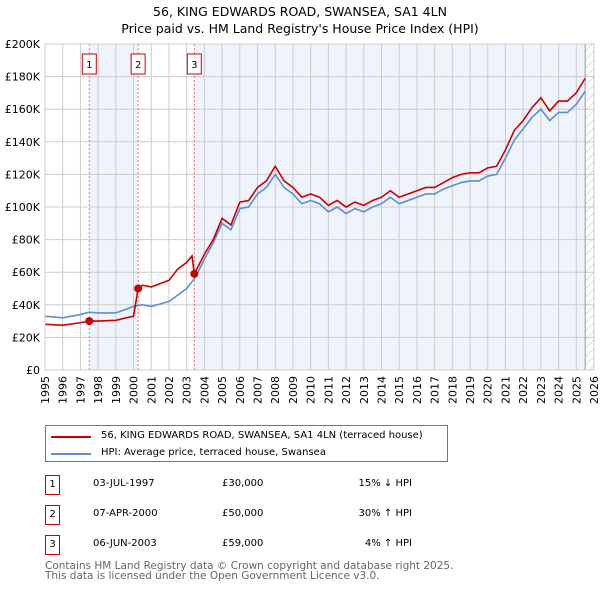 The height and width of the screenshot is (590, 600). I want to click on sale-row: 3 06-JUN-2003 £59,000 4% ↑ HPI, so click(245, 545).